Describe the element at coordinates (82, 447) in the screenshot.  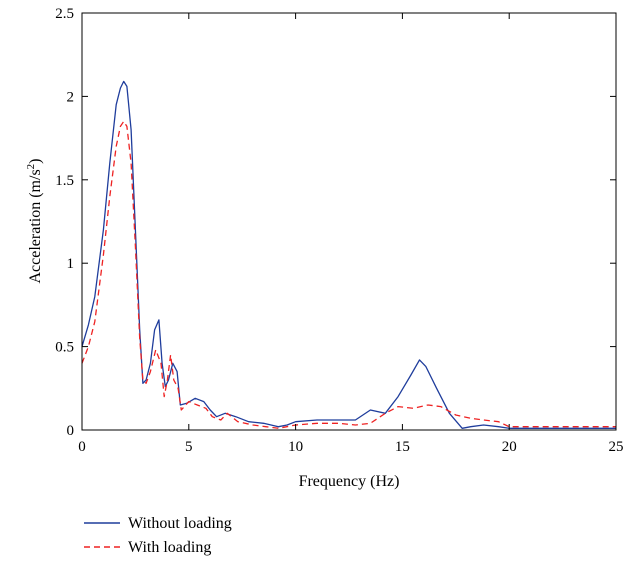
I see `x-tick-label: 0` at that location.